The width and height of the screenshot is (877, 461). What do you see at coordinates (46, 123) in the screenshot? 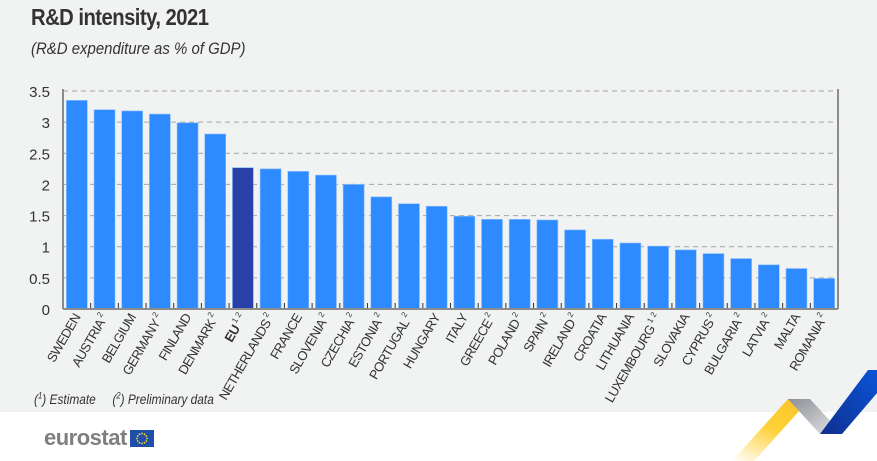
I see `y-tick-label: 3` at bounding box center [46, 123].